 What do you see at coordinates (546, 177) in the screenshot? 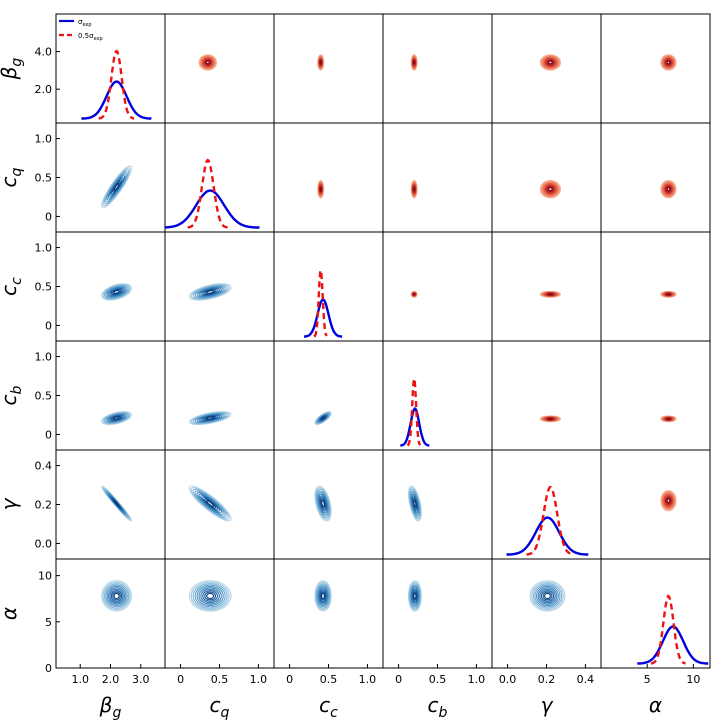
I see `panel-c-q-vs-gamma` at bounding box center [546, 177].